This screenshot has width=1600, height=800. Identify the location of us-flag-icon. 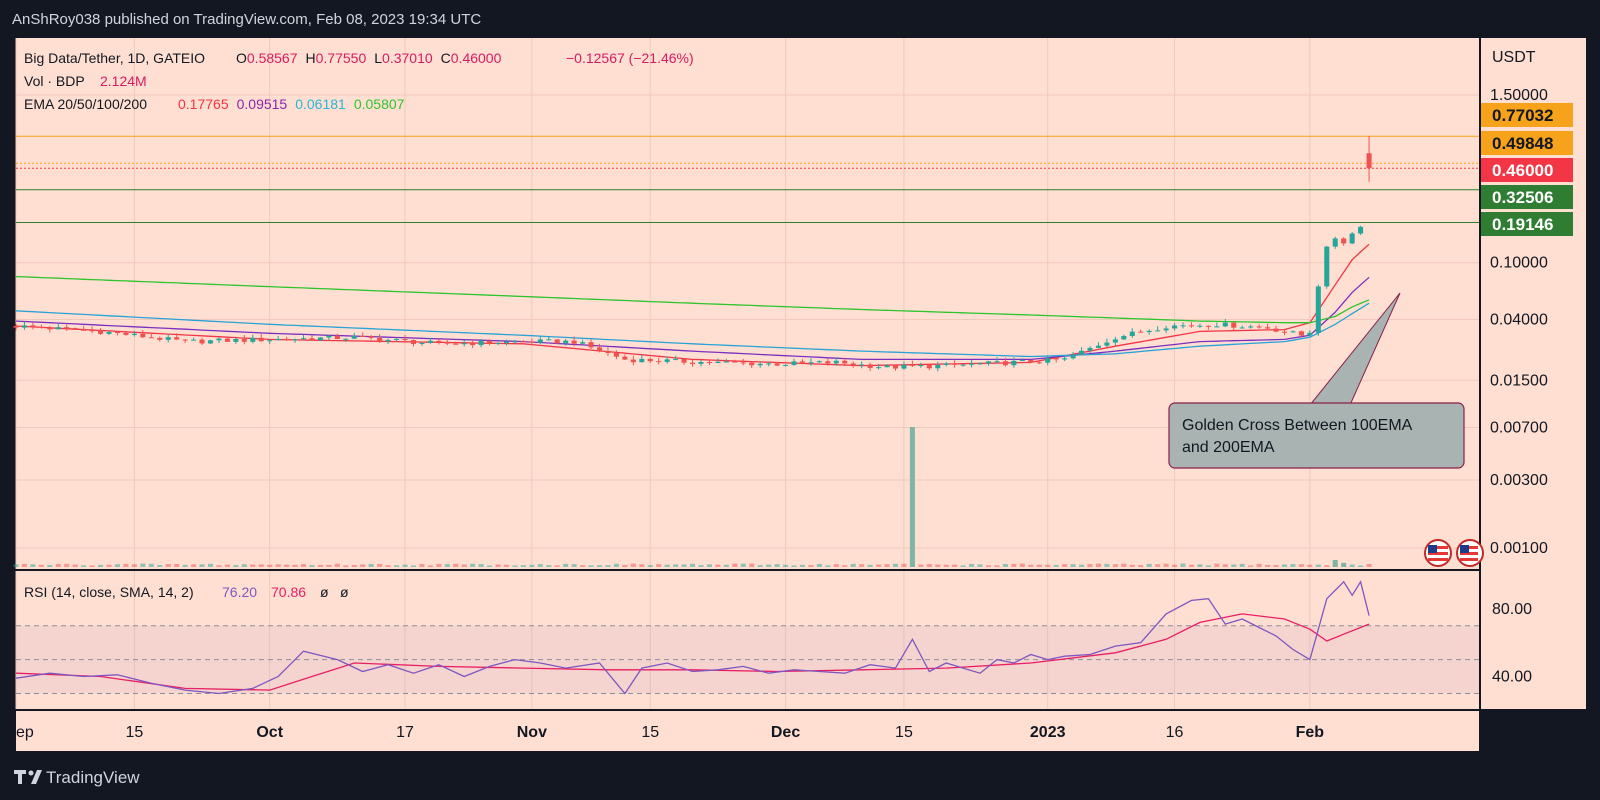
(1438, 553).